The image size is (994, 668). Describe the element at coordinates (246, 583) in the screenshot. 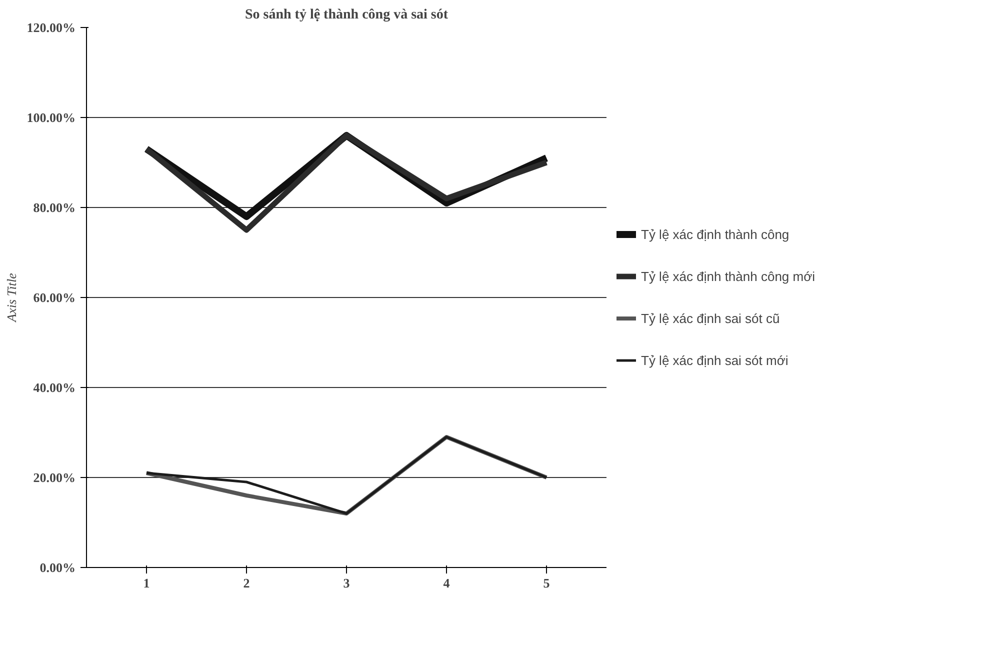

I see `x-tick-label: 2` at that location.